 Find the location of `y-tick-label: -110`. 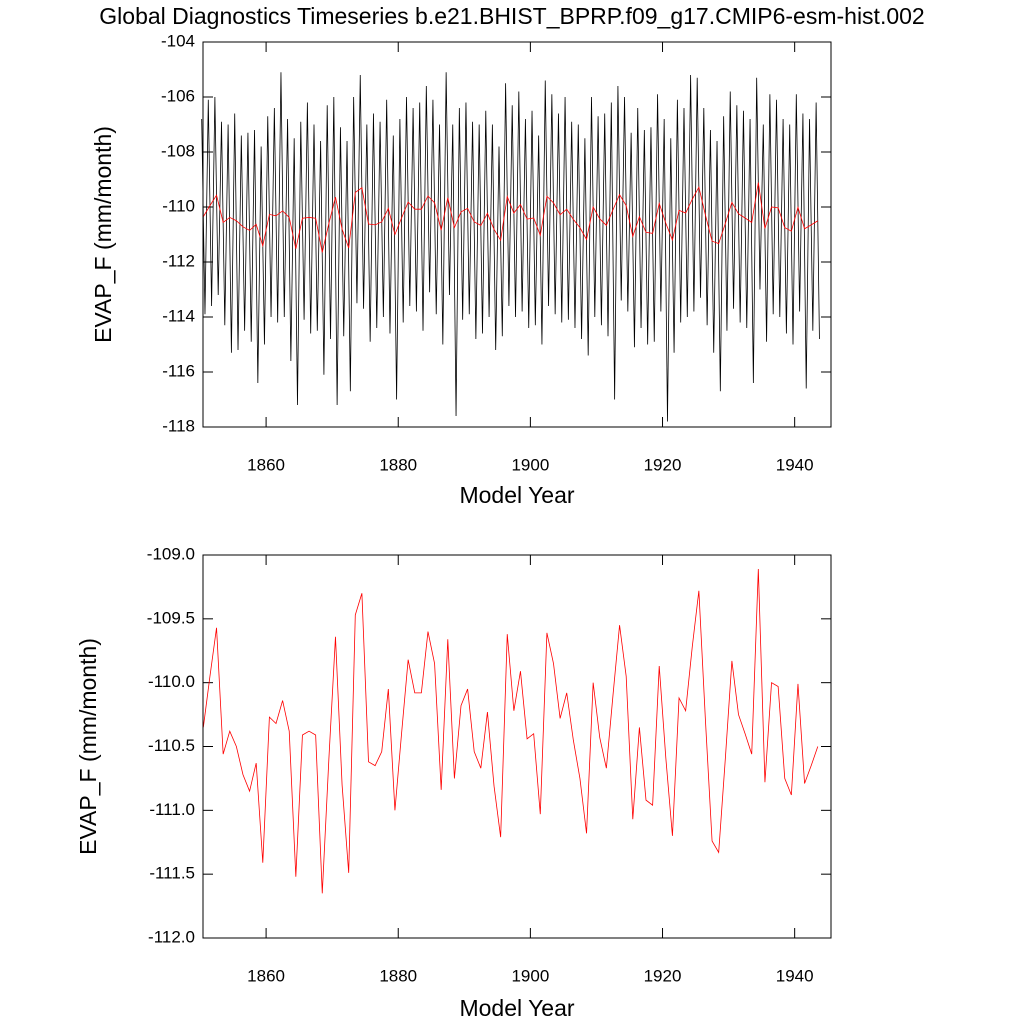

y-tick-label: -110 is located at coordinates (178, 205).